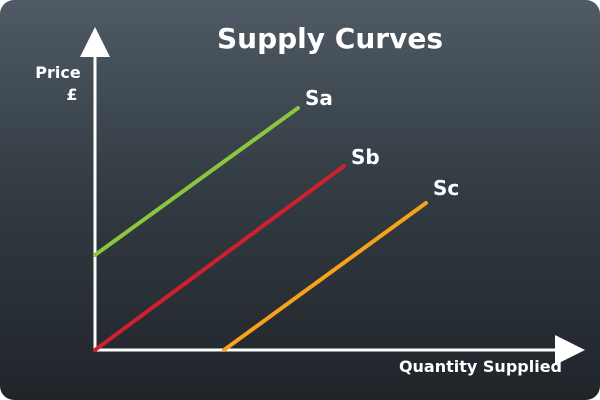  Describe the element at coordinates (365, 157) in the screenshot. I see `curve-label-sb: Sb` at that location.